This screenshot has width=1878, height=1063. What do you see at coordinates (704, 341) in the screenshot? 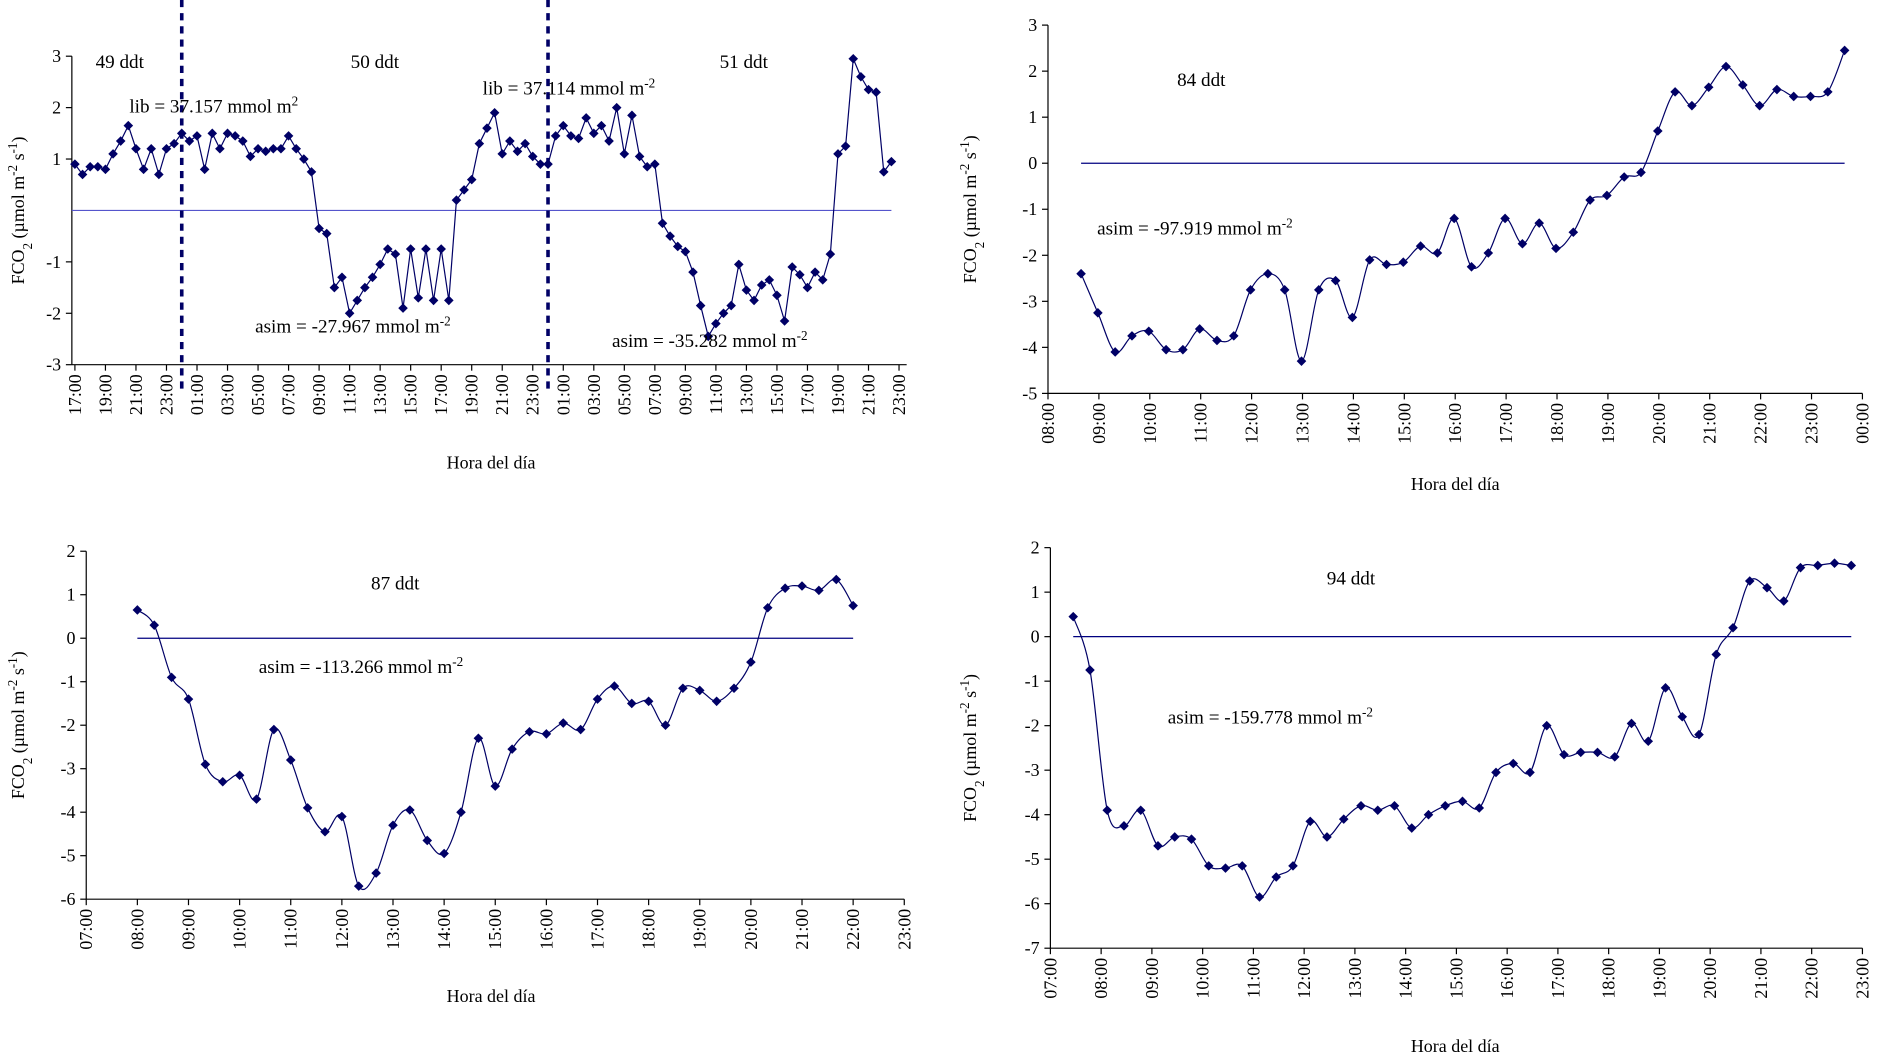
I see `annotation-text: asim = -35.282 mmol m` at bounding box center [704, 341].